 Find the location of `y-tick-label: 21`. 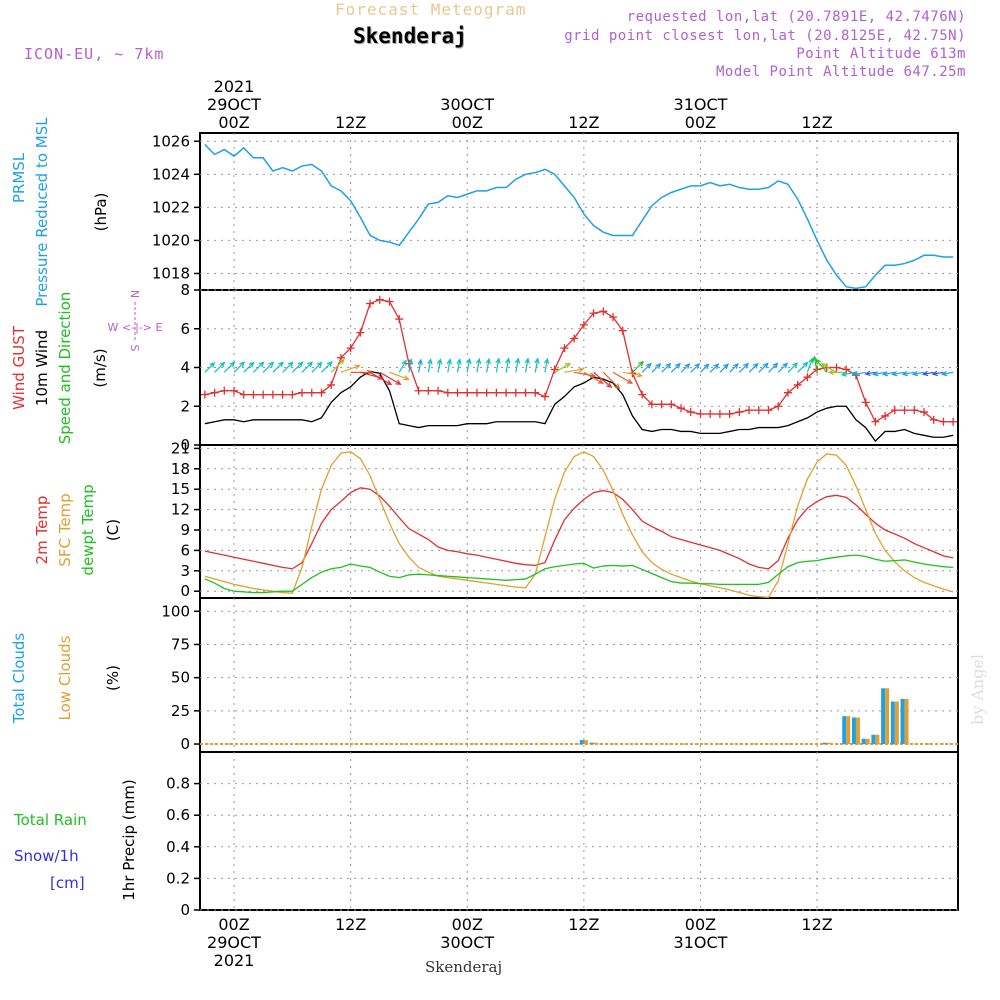

y-tick-label: 21 is located at coordinates (180, 448).